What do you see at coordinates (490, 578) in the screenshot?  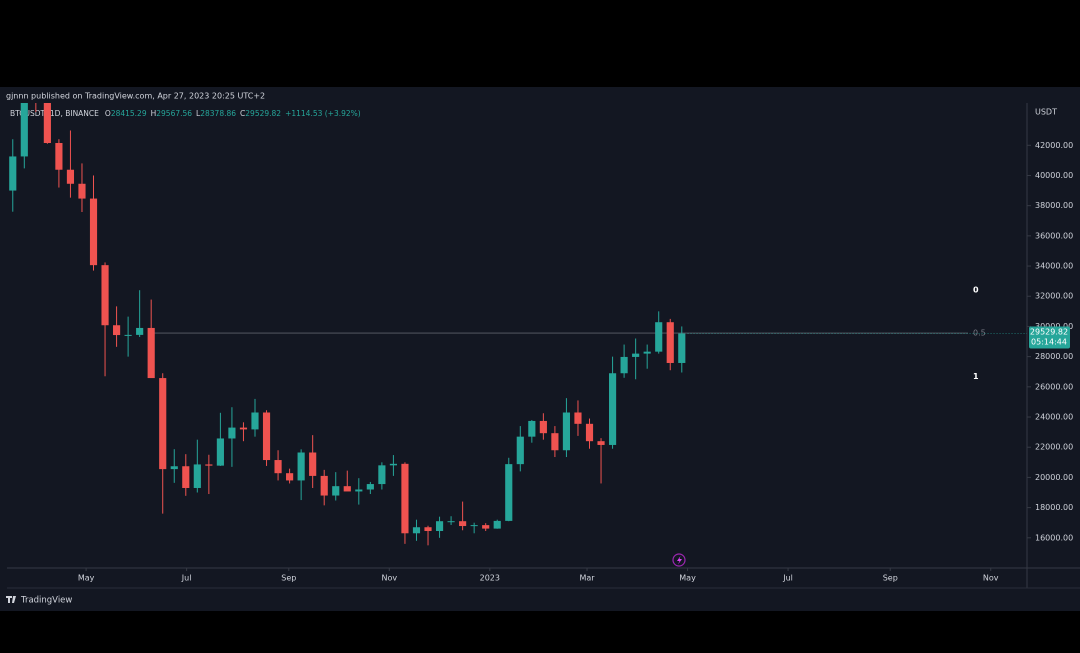 I see `x-tick-label: 2023` at bounding box center [490, 578].